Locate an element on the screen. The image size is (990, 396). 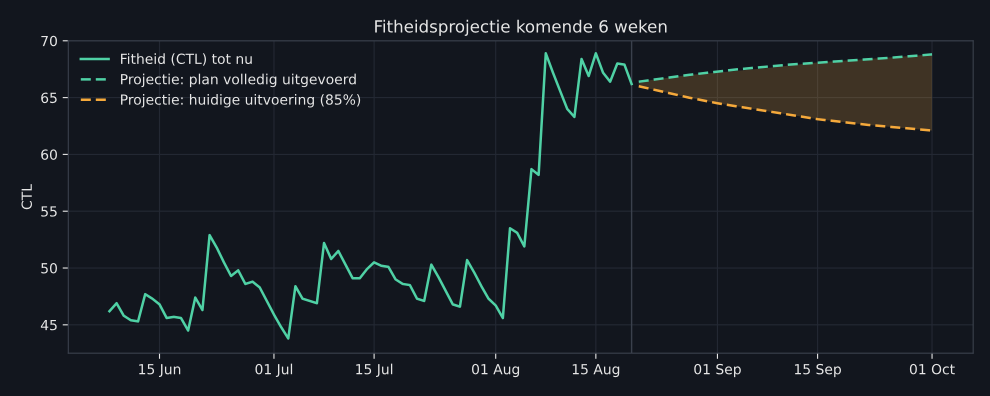
x-tick-label: 15 Aug is located at coordinates (596, 371).